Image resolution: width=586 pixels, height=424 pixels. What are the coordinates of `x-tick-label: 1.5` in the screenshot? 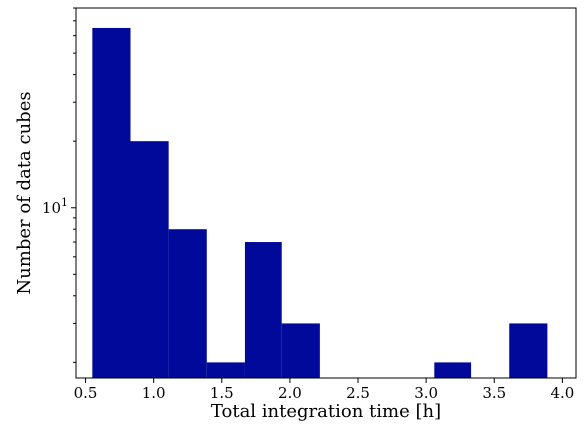 It's located at (222, 393).